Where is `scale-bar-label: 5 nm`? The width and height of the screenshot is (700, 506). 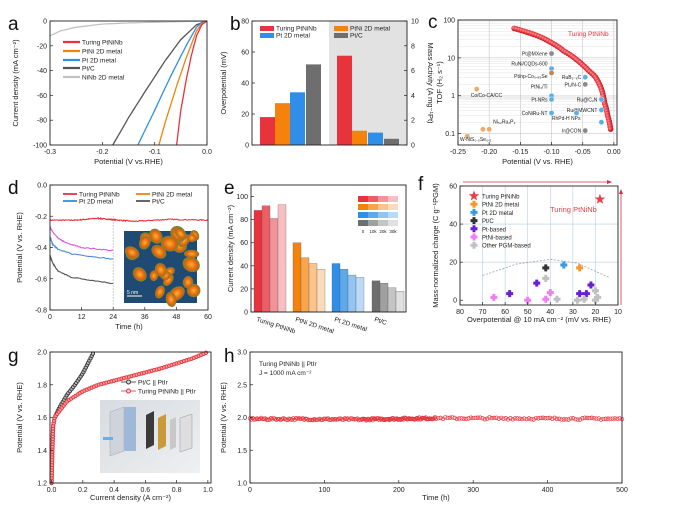 scale-bar-label: 5 nm is located at coordinates (132, 293).